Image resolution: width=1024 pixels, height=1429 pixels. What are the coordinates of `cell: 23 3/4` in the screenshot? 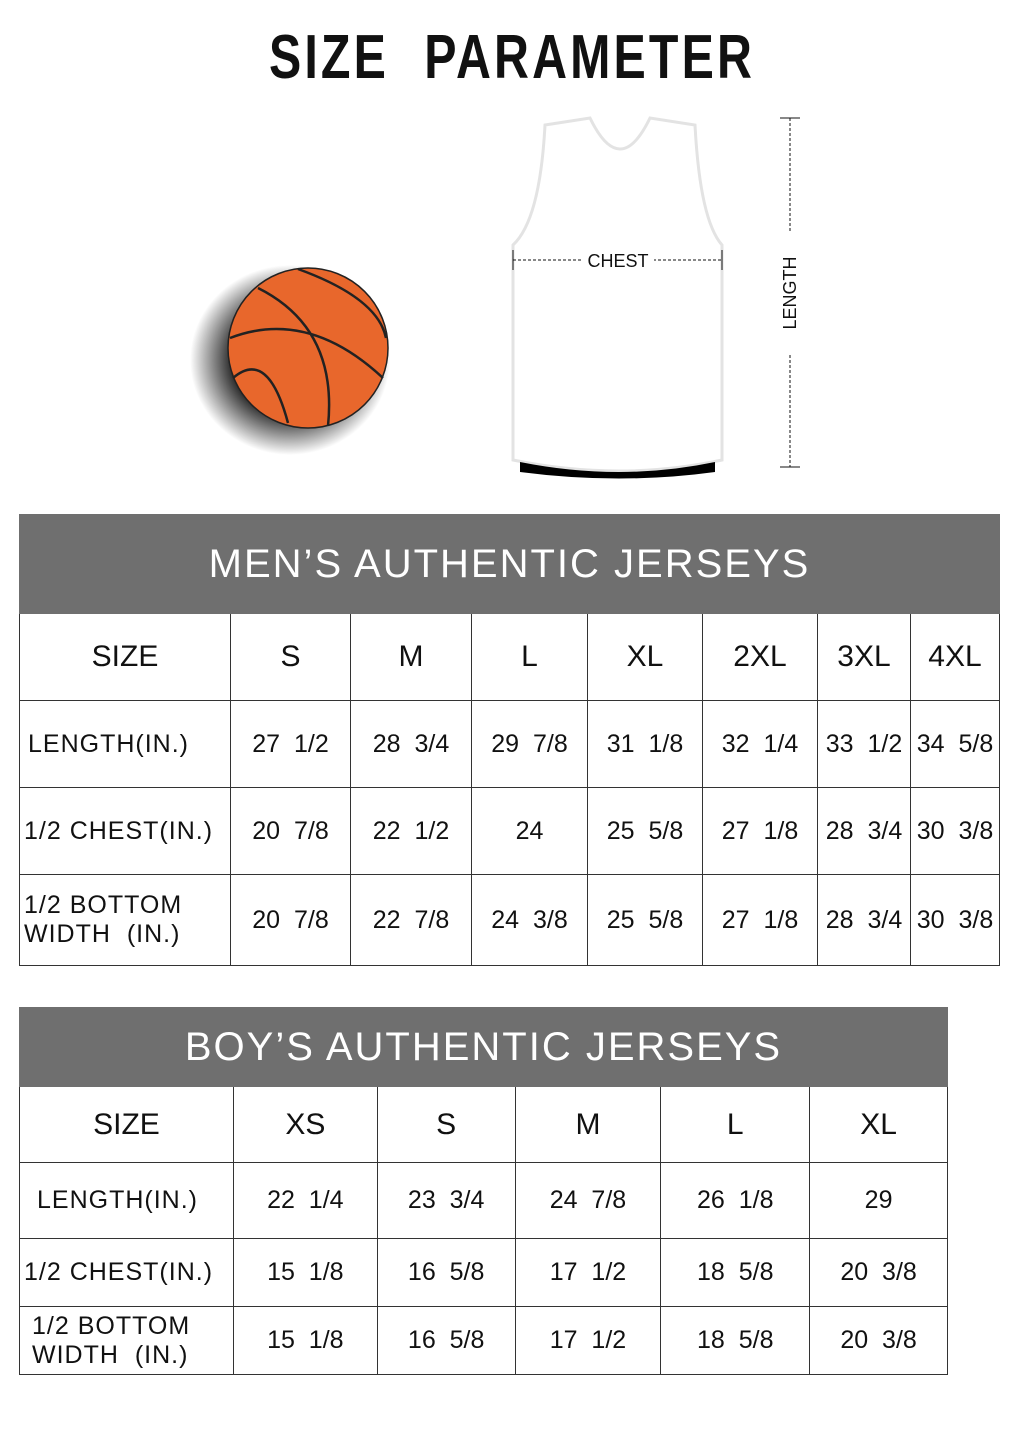 It's located at (446, 1200).